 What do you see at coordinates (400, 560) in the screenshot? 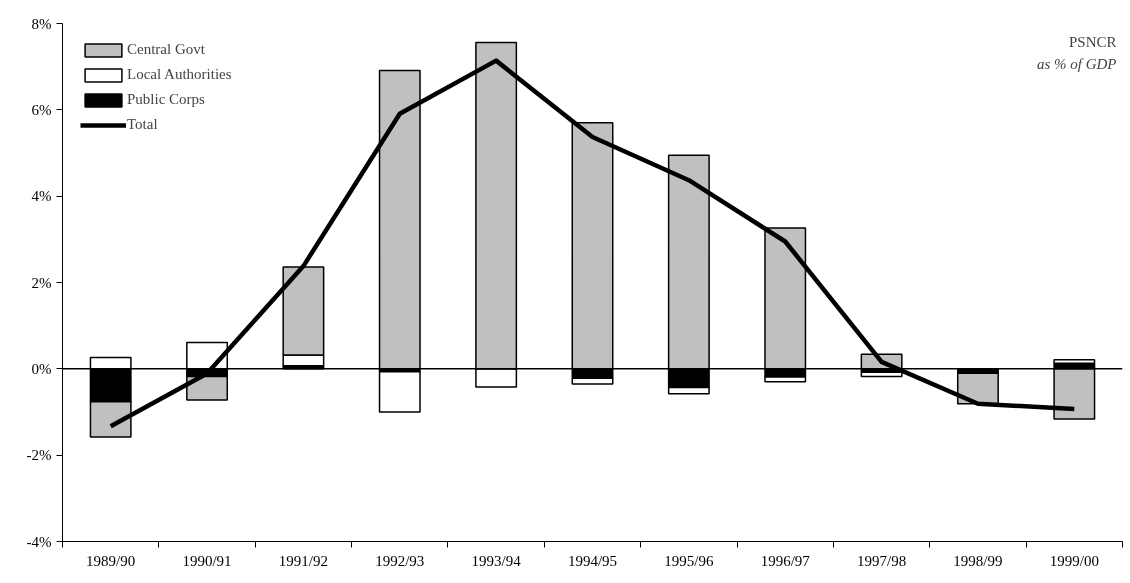
I see `x-tick-label: 1992/93` at bounding box center [400, 560].